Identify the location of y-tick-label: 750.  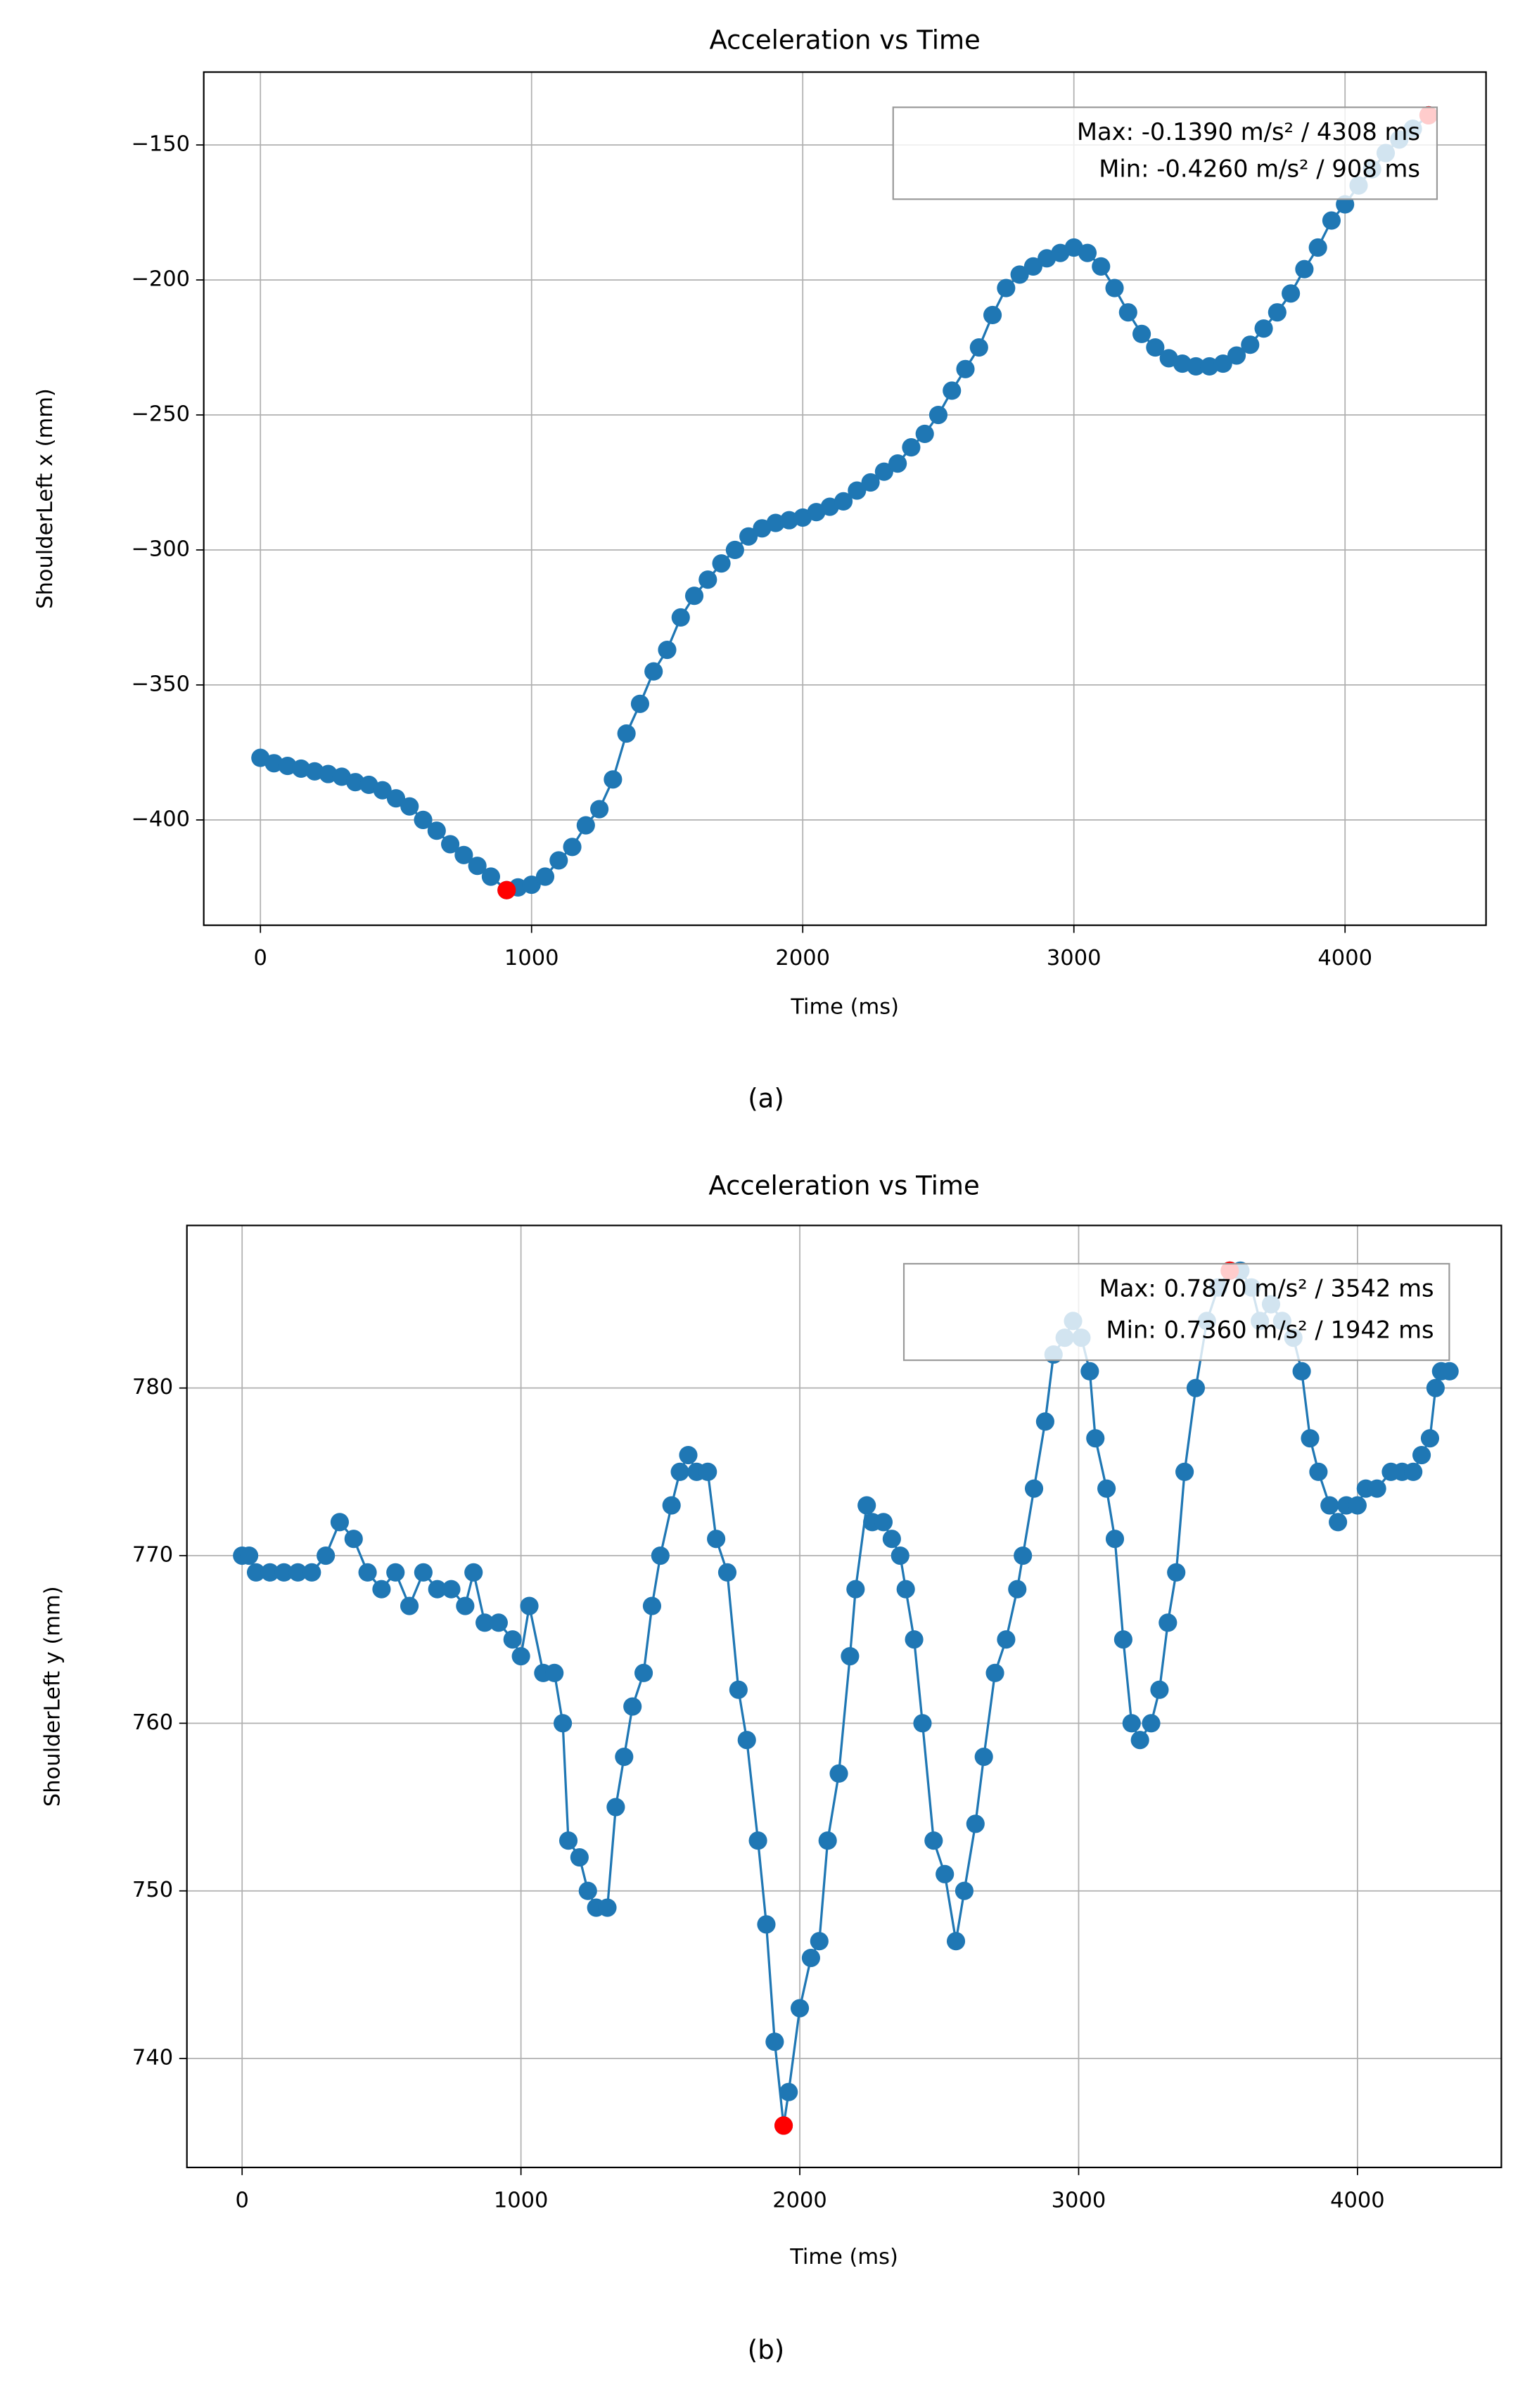
(152, 1890).